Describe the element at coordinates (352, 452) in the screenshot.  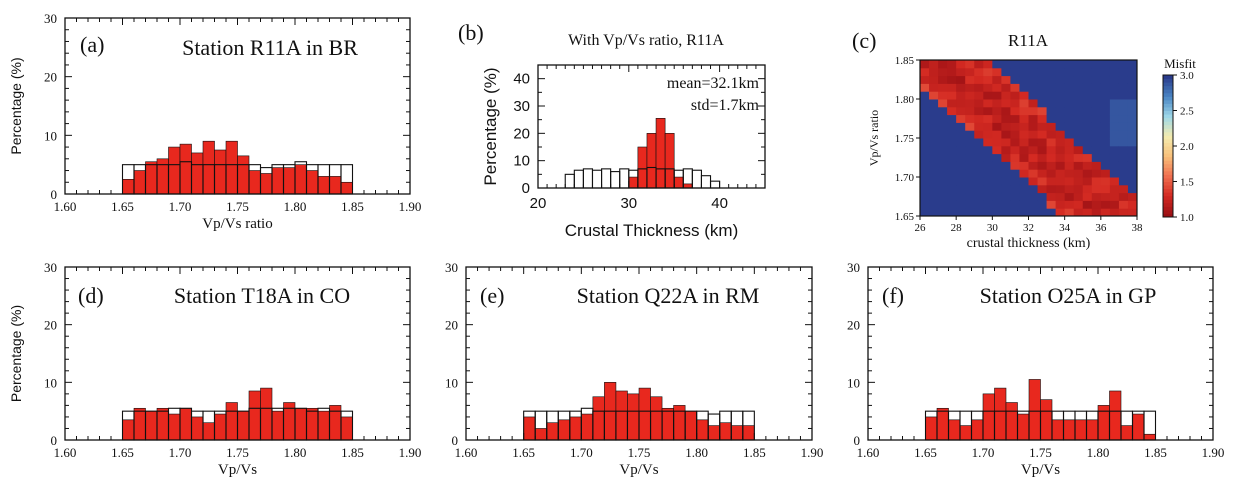
I see `x-tick-label: 1.85` at that location.